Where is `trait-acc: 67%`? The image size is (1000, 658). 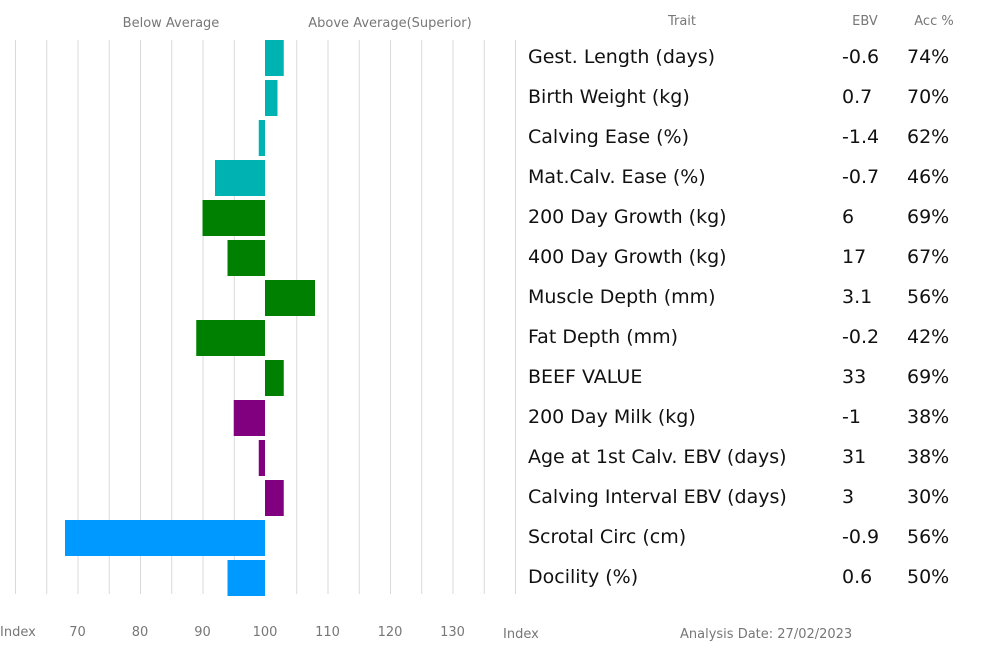 trait-acc: 67% is located at coordinates (928, 257).